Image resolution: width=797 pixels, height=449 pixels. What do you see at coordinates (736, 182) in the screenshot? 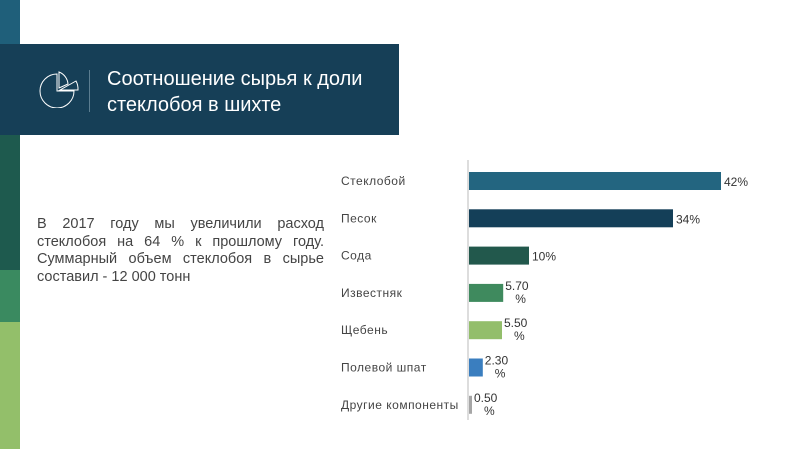
I see `data-label: 42%` at bounding box center [736, 182].